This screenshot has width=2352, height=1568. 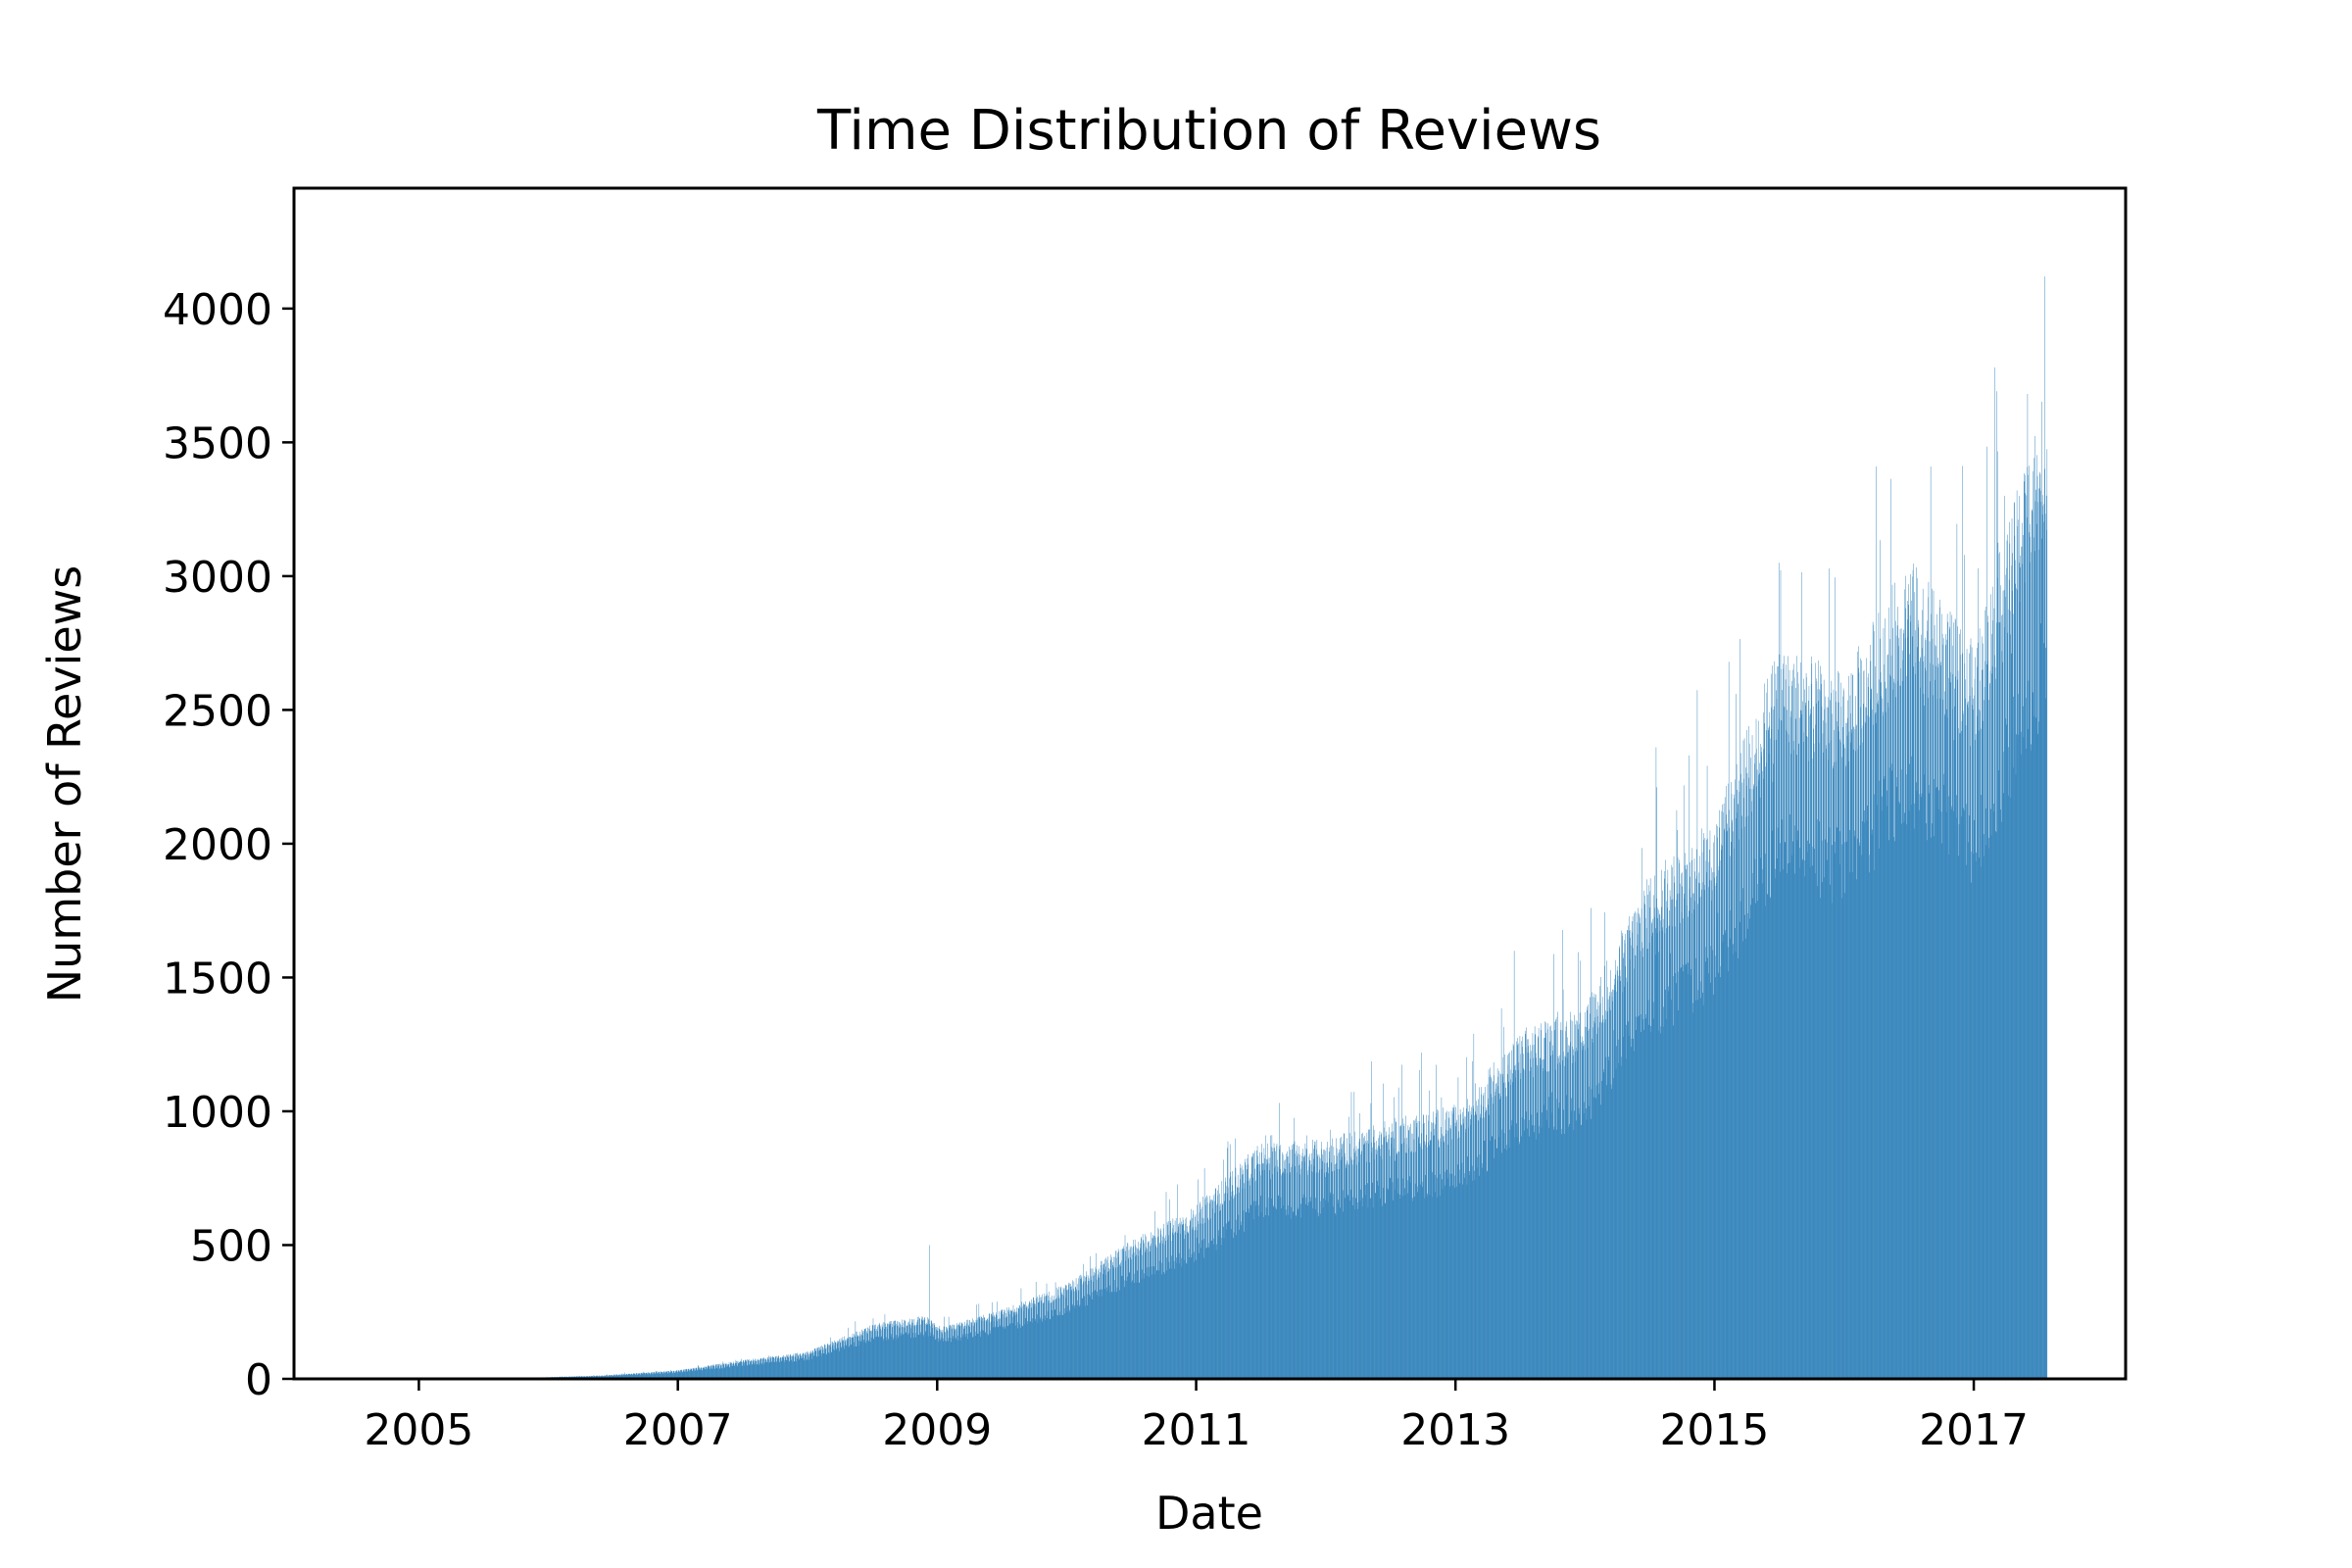 What do you see at coordinates (1974, 1430) in the screenshot?
I see `x-tick-label: 2017` at bounding box center [1974, 1430].